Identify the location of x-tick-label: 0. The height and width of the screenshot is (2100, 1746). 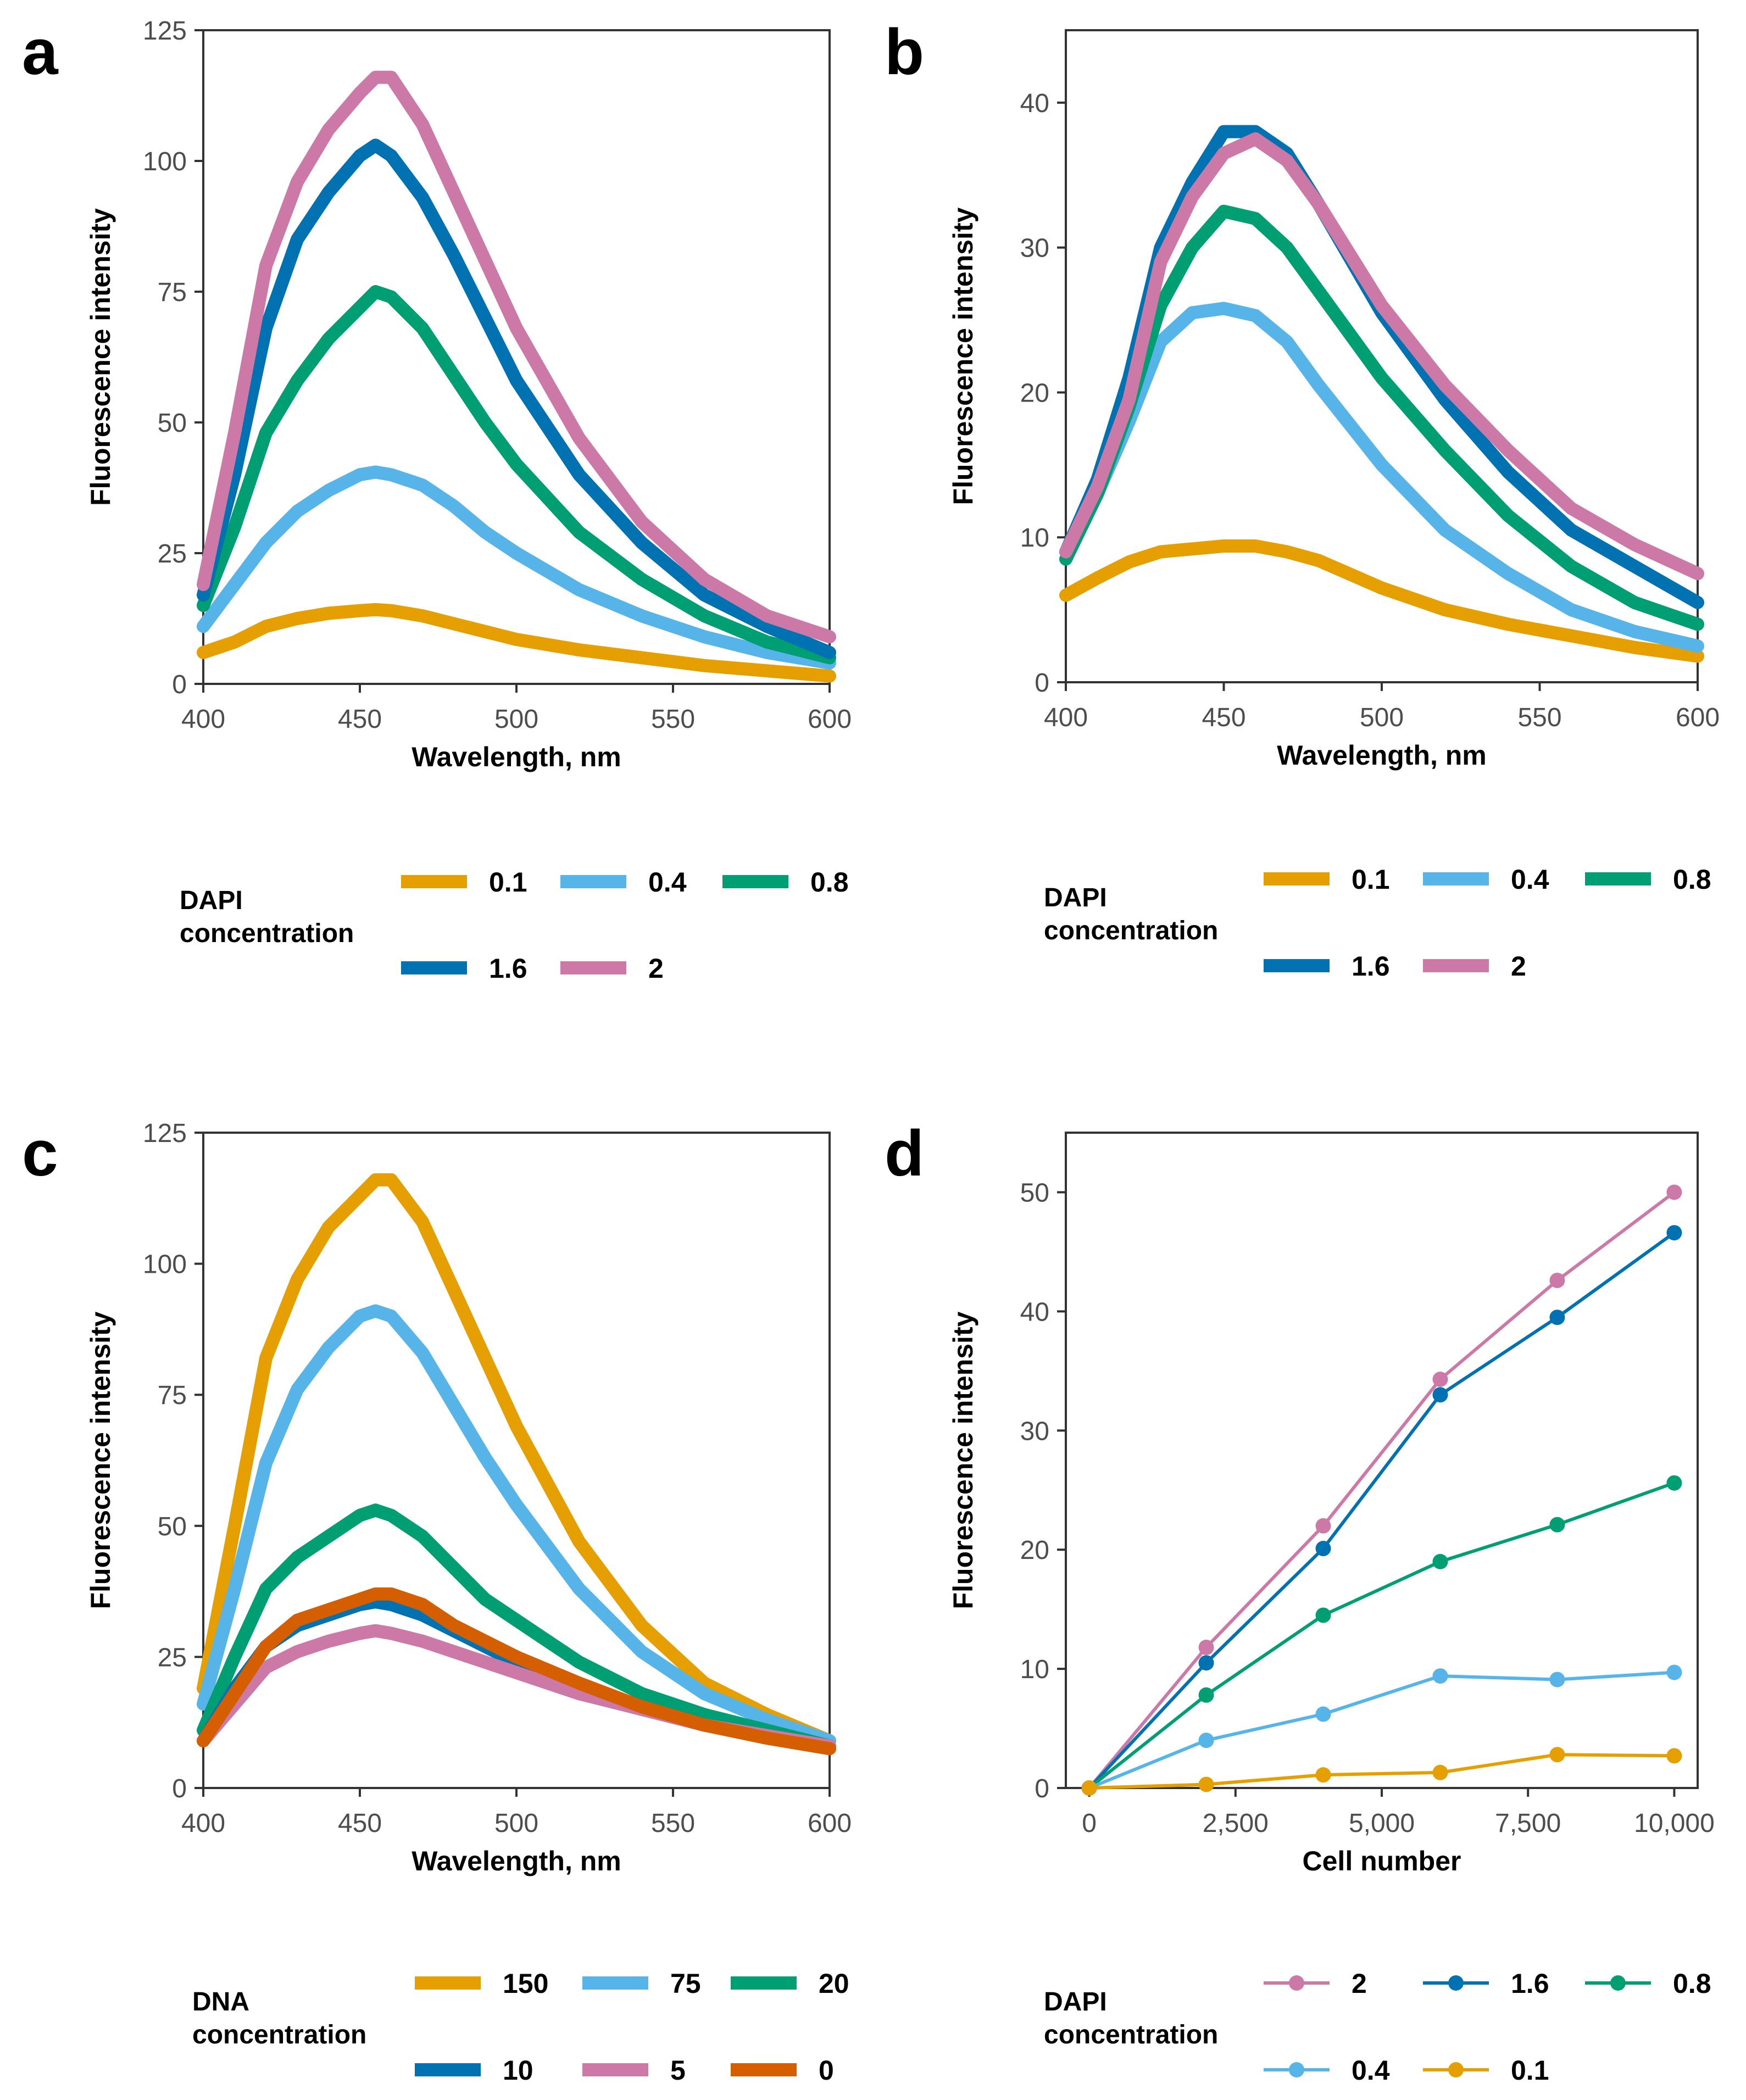
(1089, 1823).